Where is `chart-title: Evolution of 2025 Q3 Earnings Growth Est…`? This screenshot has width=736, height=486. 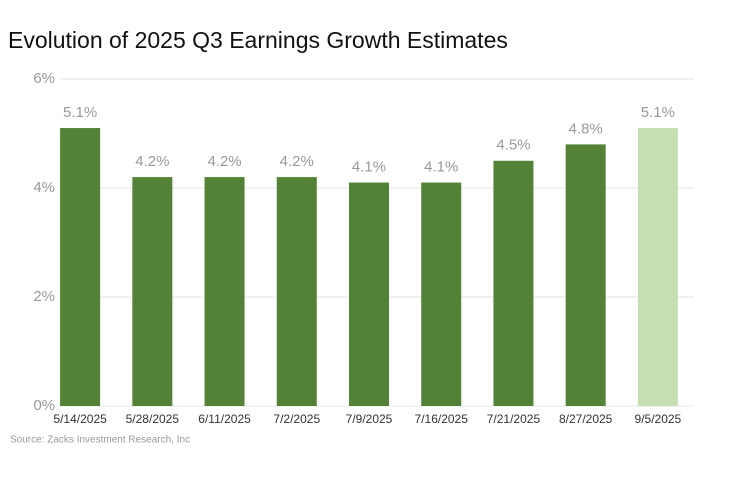
chart-title: Evolution of 2025 Q3 Earnings Growth Est… is located at coordinates (258, 40).